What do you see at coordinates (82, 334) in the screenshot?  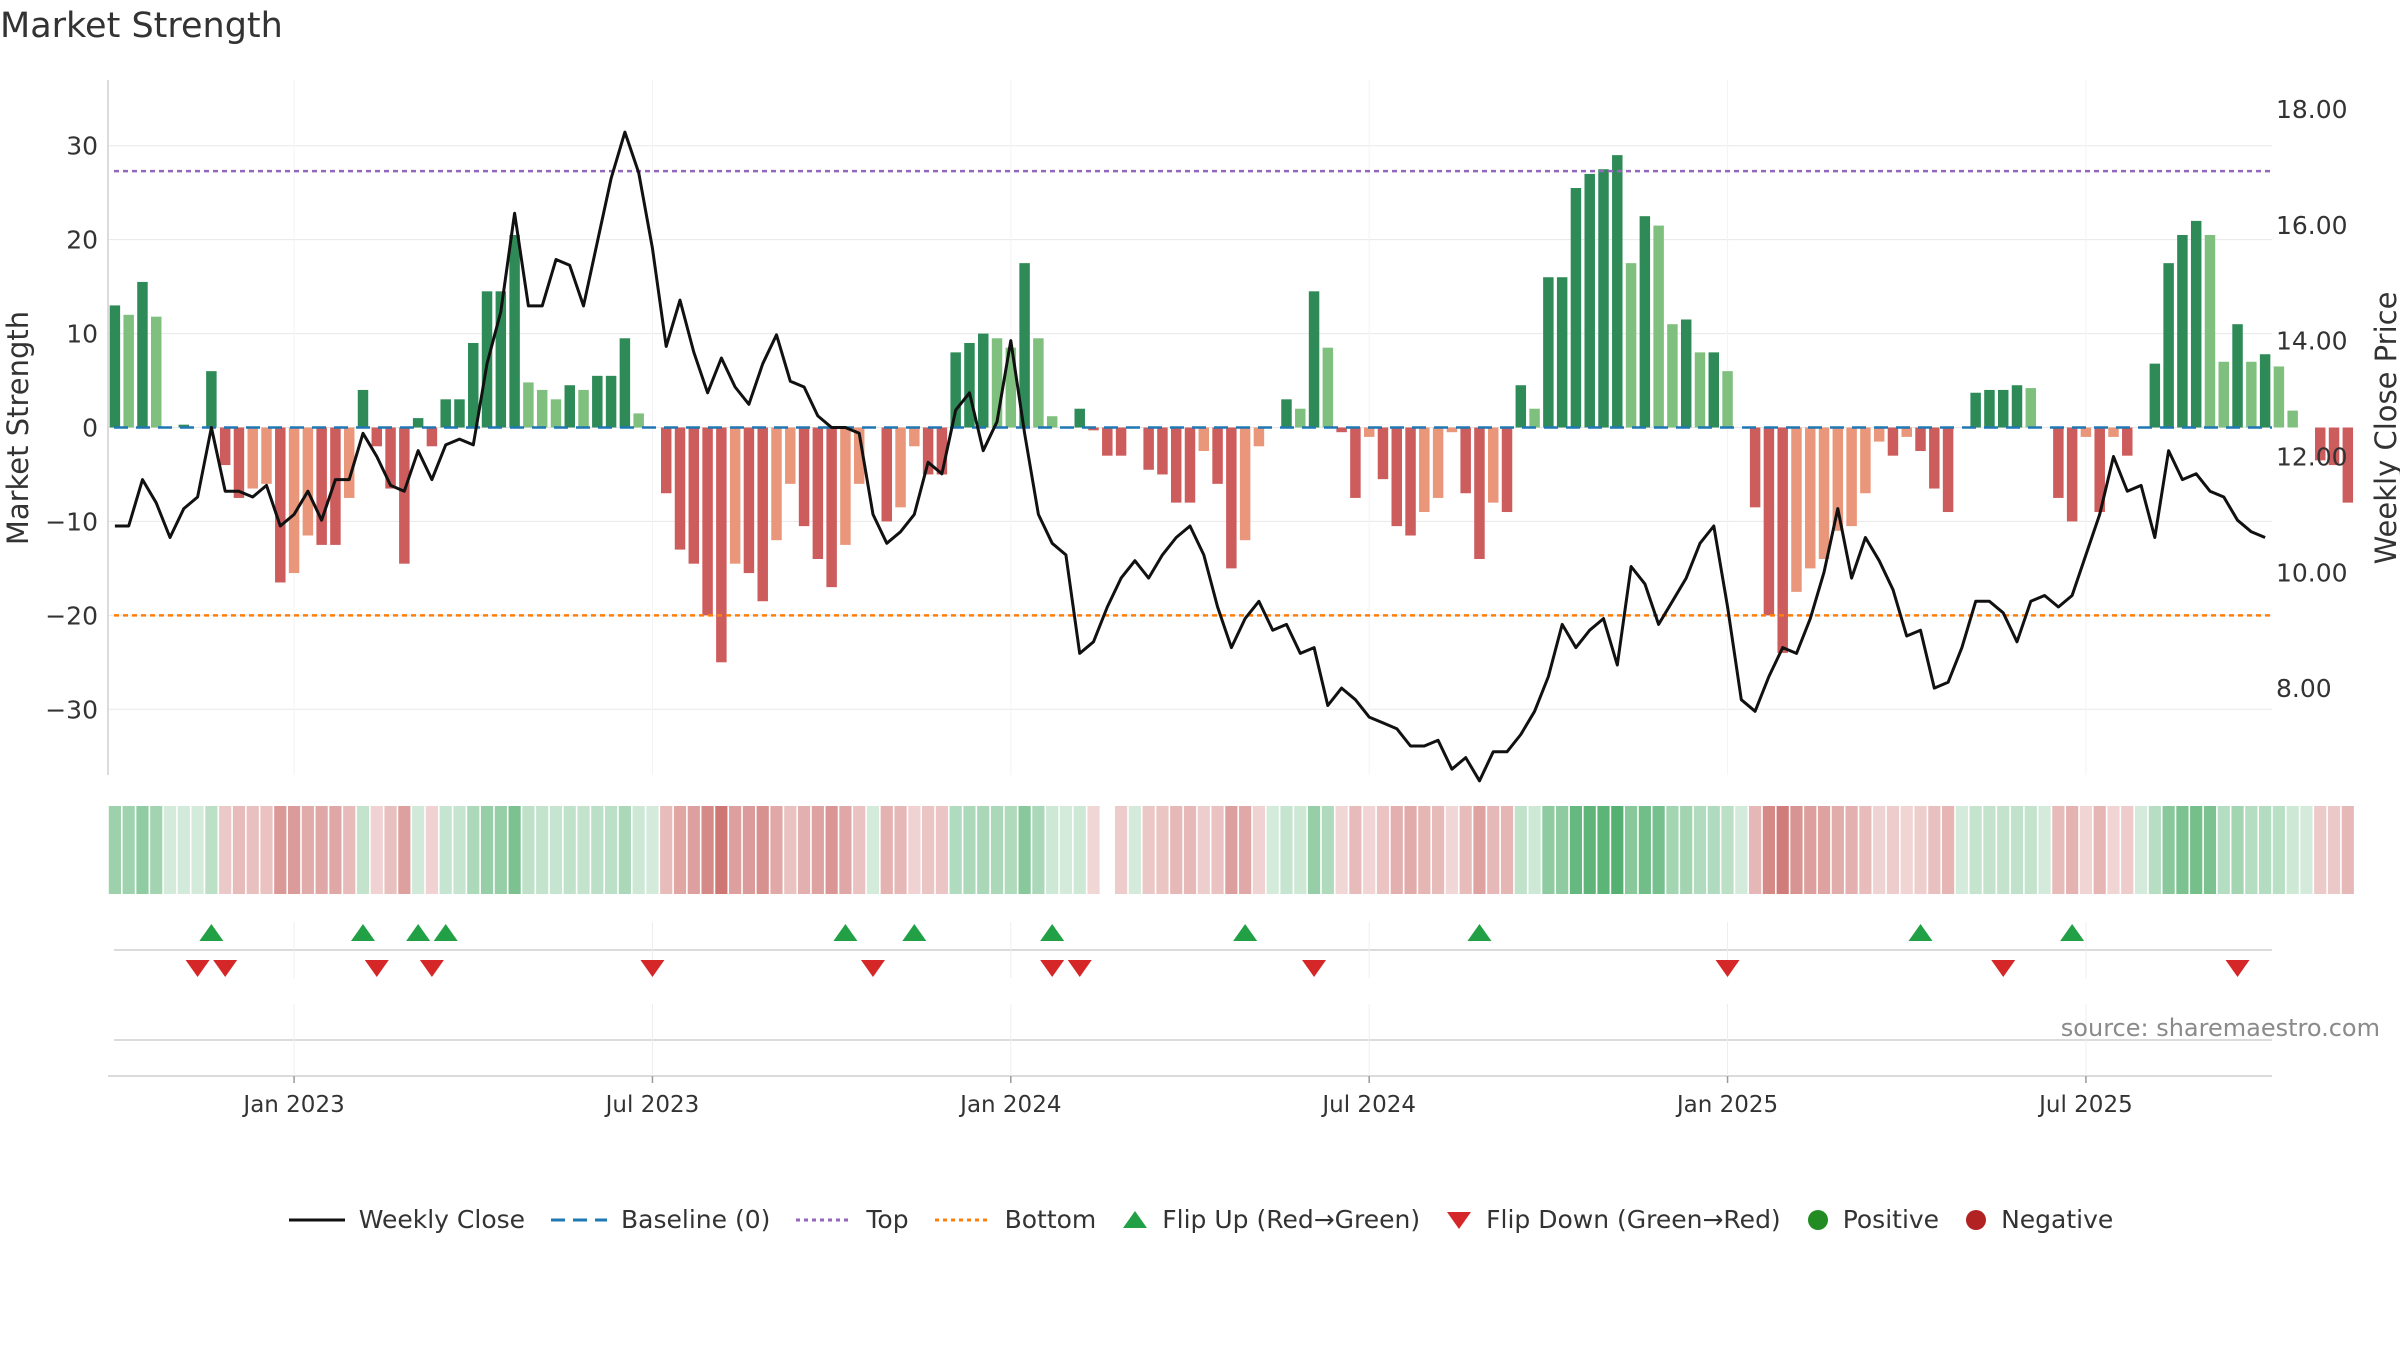 I see `left-tick-label: 10` at bounding box center [82, 334].